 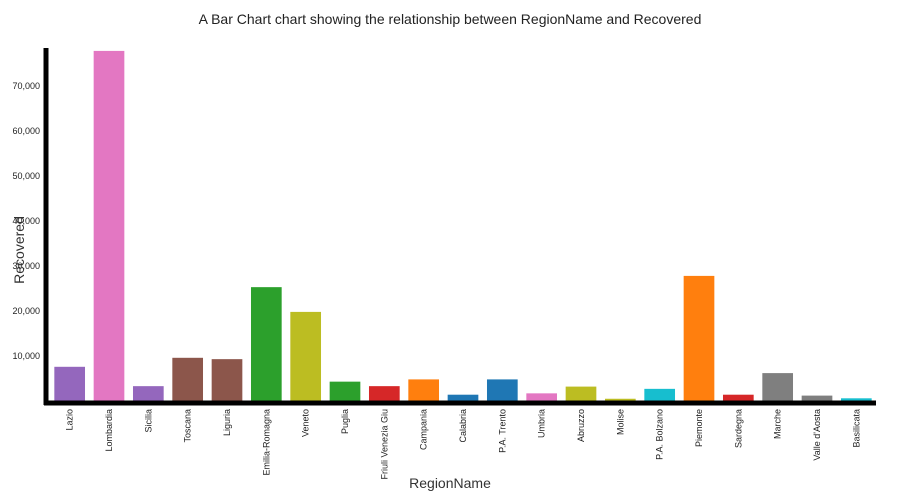 What do you see at coordinates (738, 428) in the screenshot?
I see `x-tick-label: Sardegna` at bounding box center [738, 428].